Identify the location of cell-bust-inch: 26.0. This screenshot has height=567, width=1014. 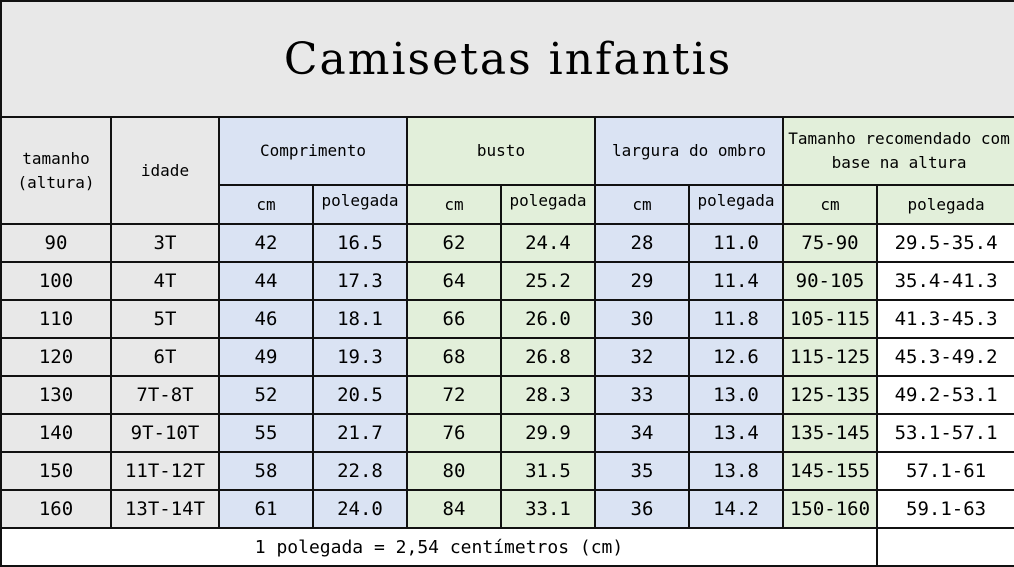
(548, 319).